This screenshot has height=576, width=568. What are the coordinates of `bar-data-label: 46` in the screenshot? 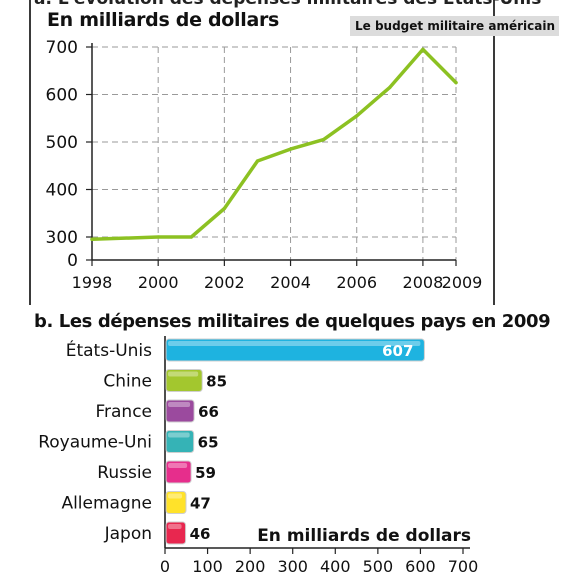 It's located at (200, 534).